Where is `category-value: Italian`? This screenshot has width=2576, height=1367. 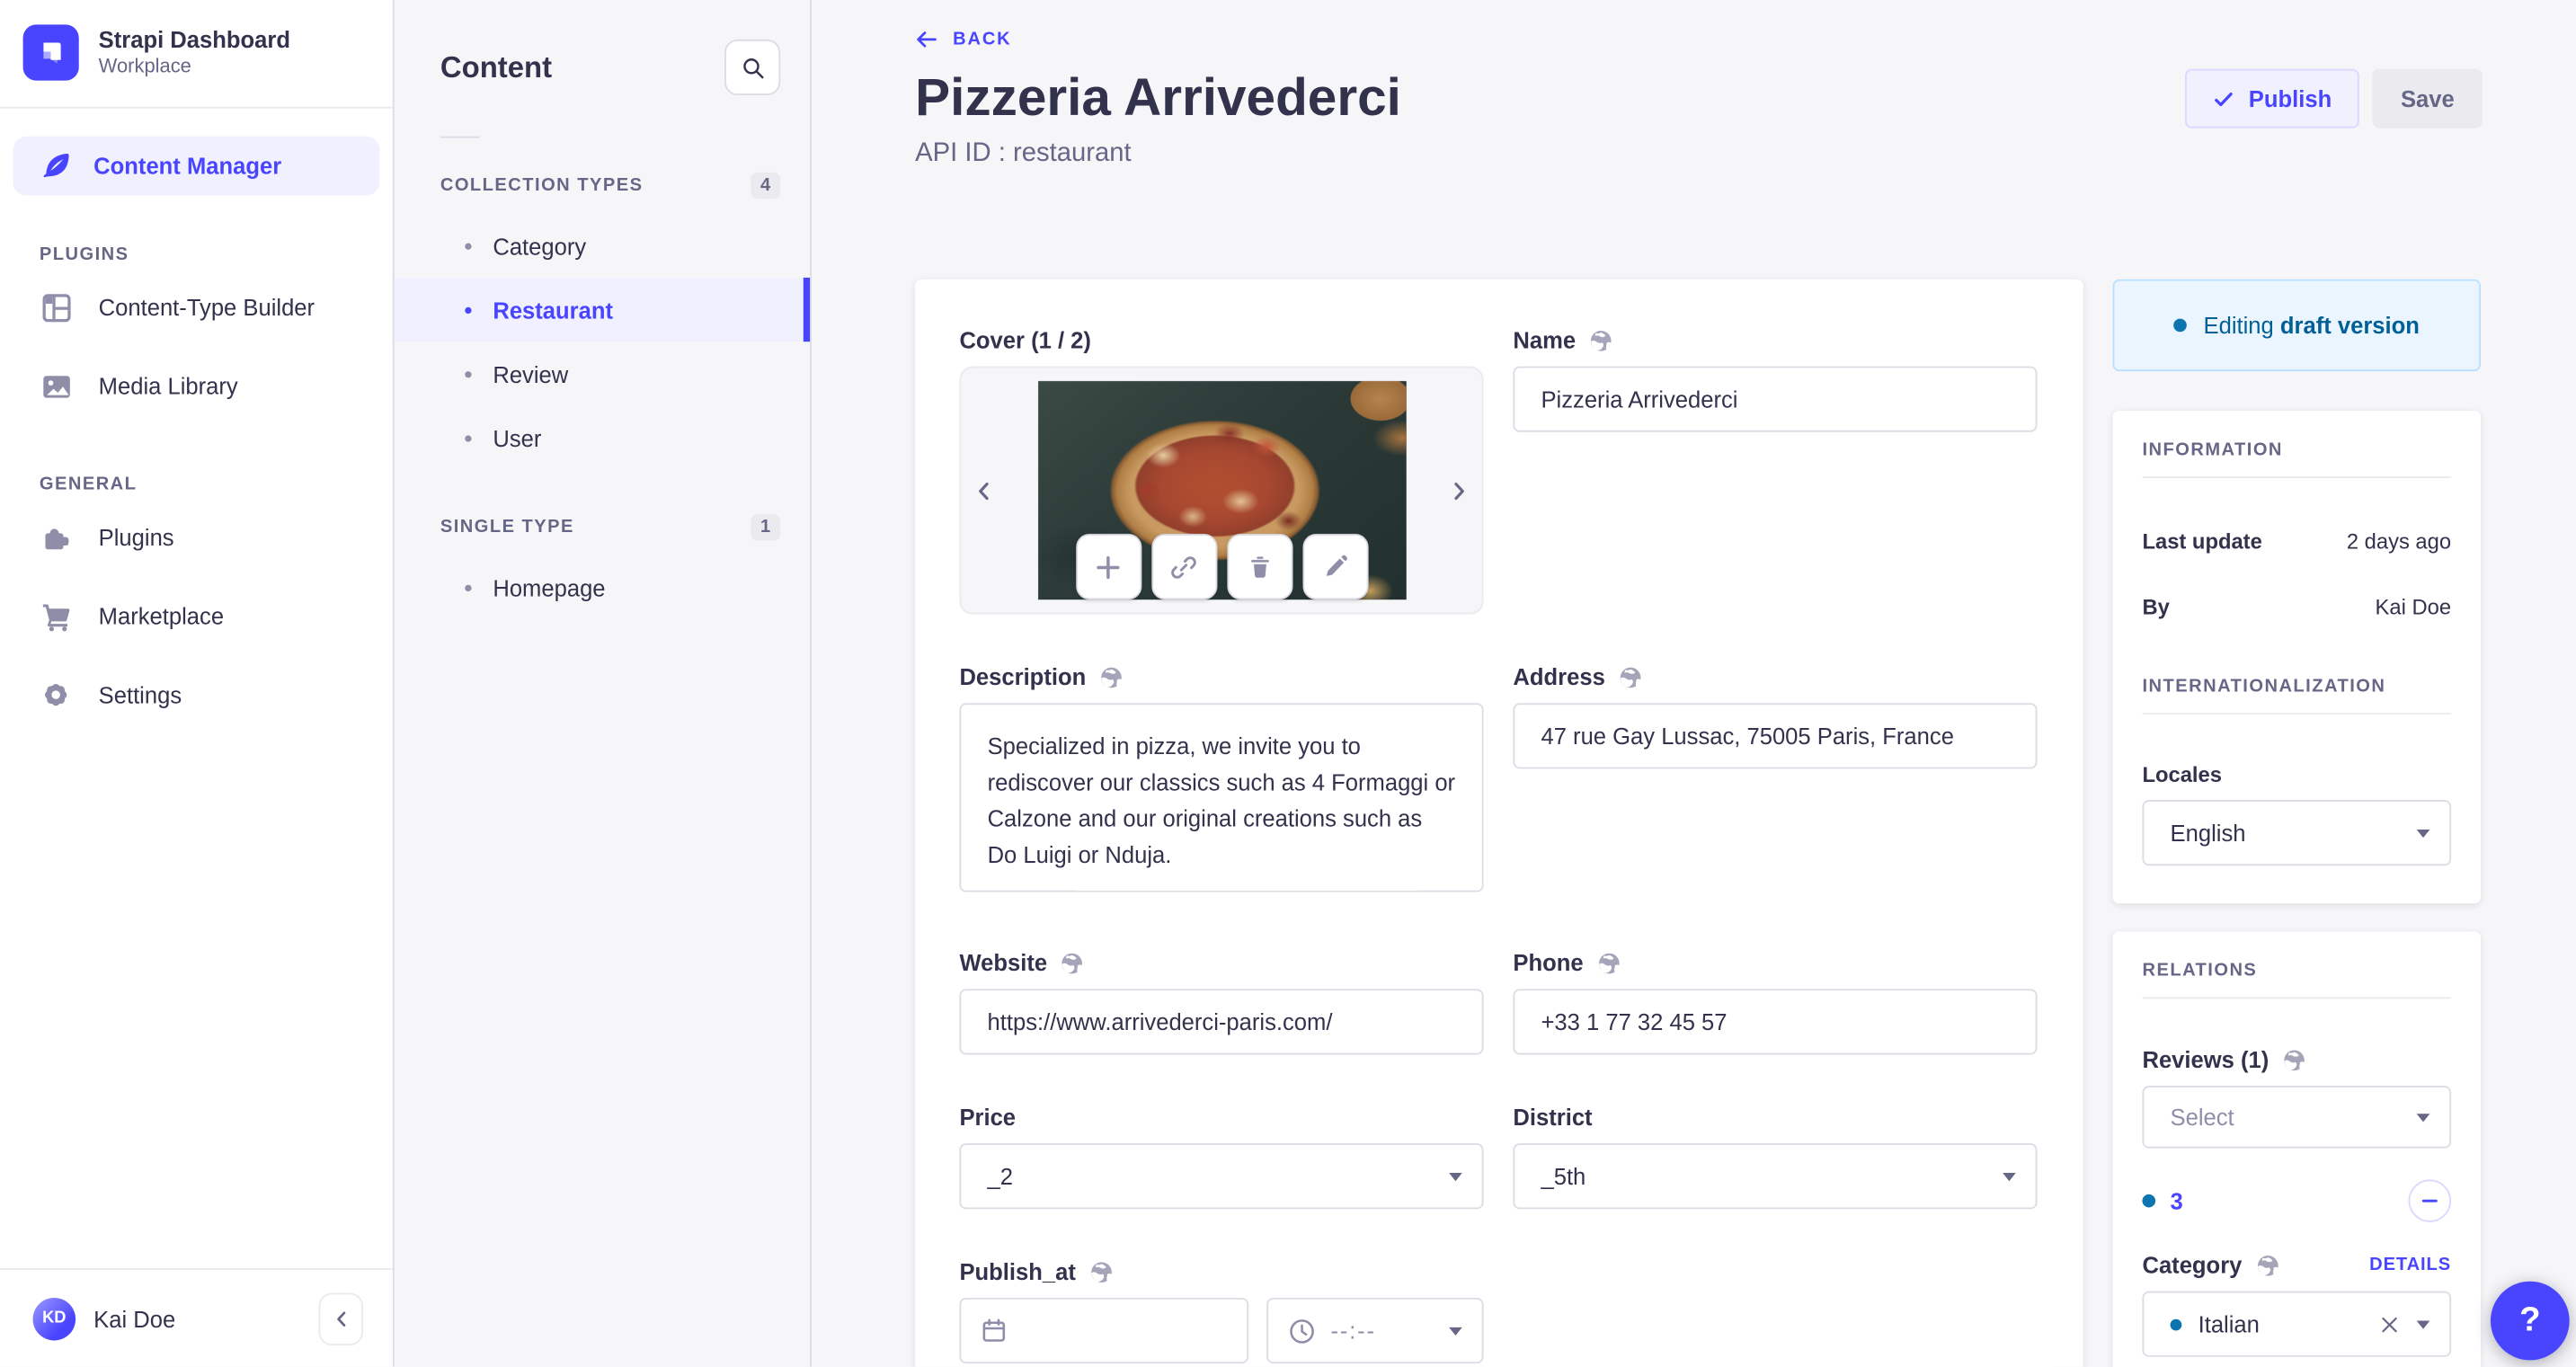 category-value: Italian is located at coordinates (2229, 1324).